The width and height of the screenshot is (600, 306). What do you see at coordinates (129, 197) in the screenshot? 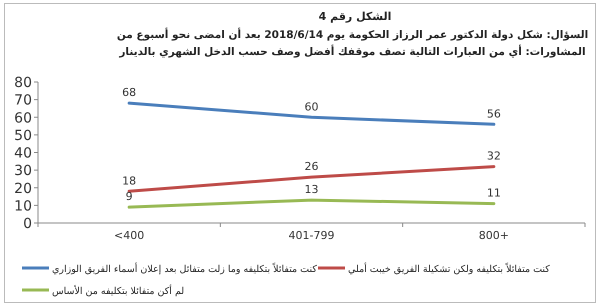
I see `data-label: 9` at bounding box center [129, 197].